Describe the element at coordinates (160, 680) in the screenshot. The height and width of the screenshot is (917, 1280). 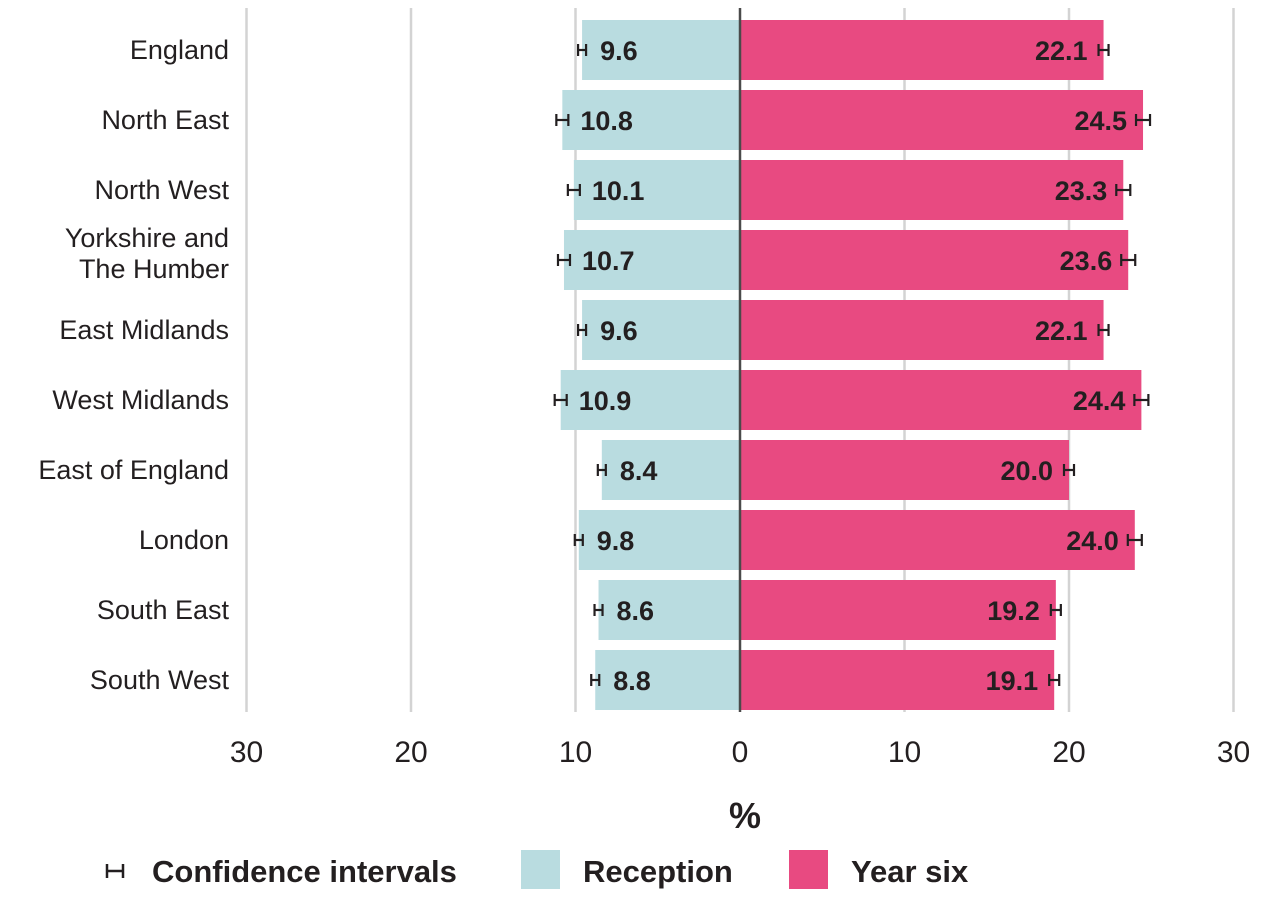
I see `category-label: South West` at that location.